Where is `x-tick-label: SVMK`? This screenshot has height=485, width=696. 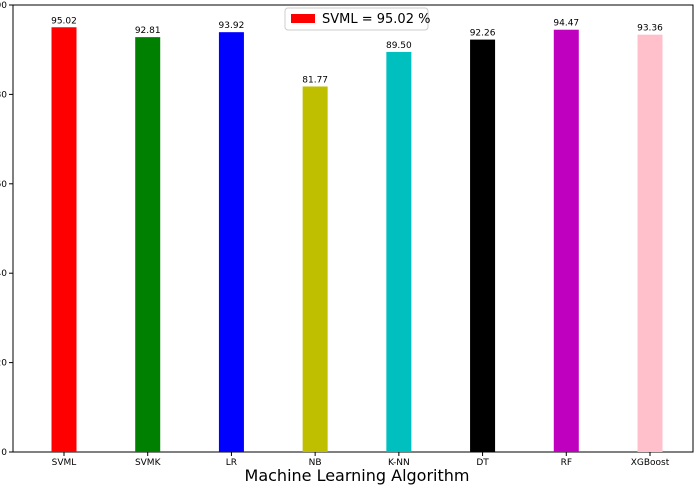 x-tick-label: SVMK is located at coordinates (148, 463).